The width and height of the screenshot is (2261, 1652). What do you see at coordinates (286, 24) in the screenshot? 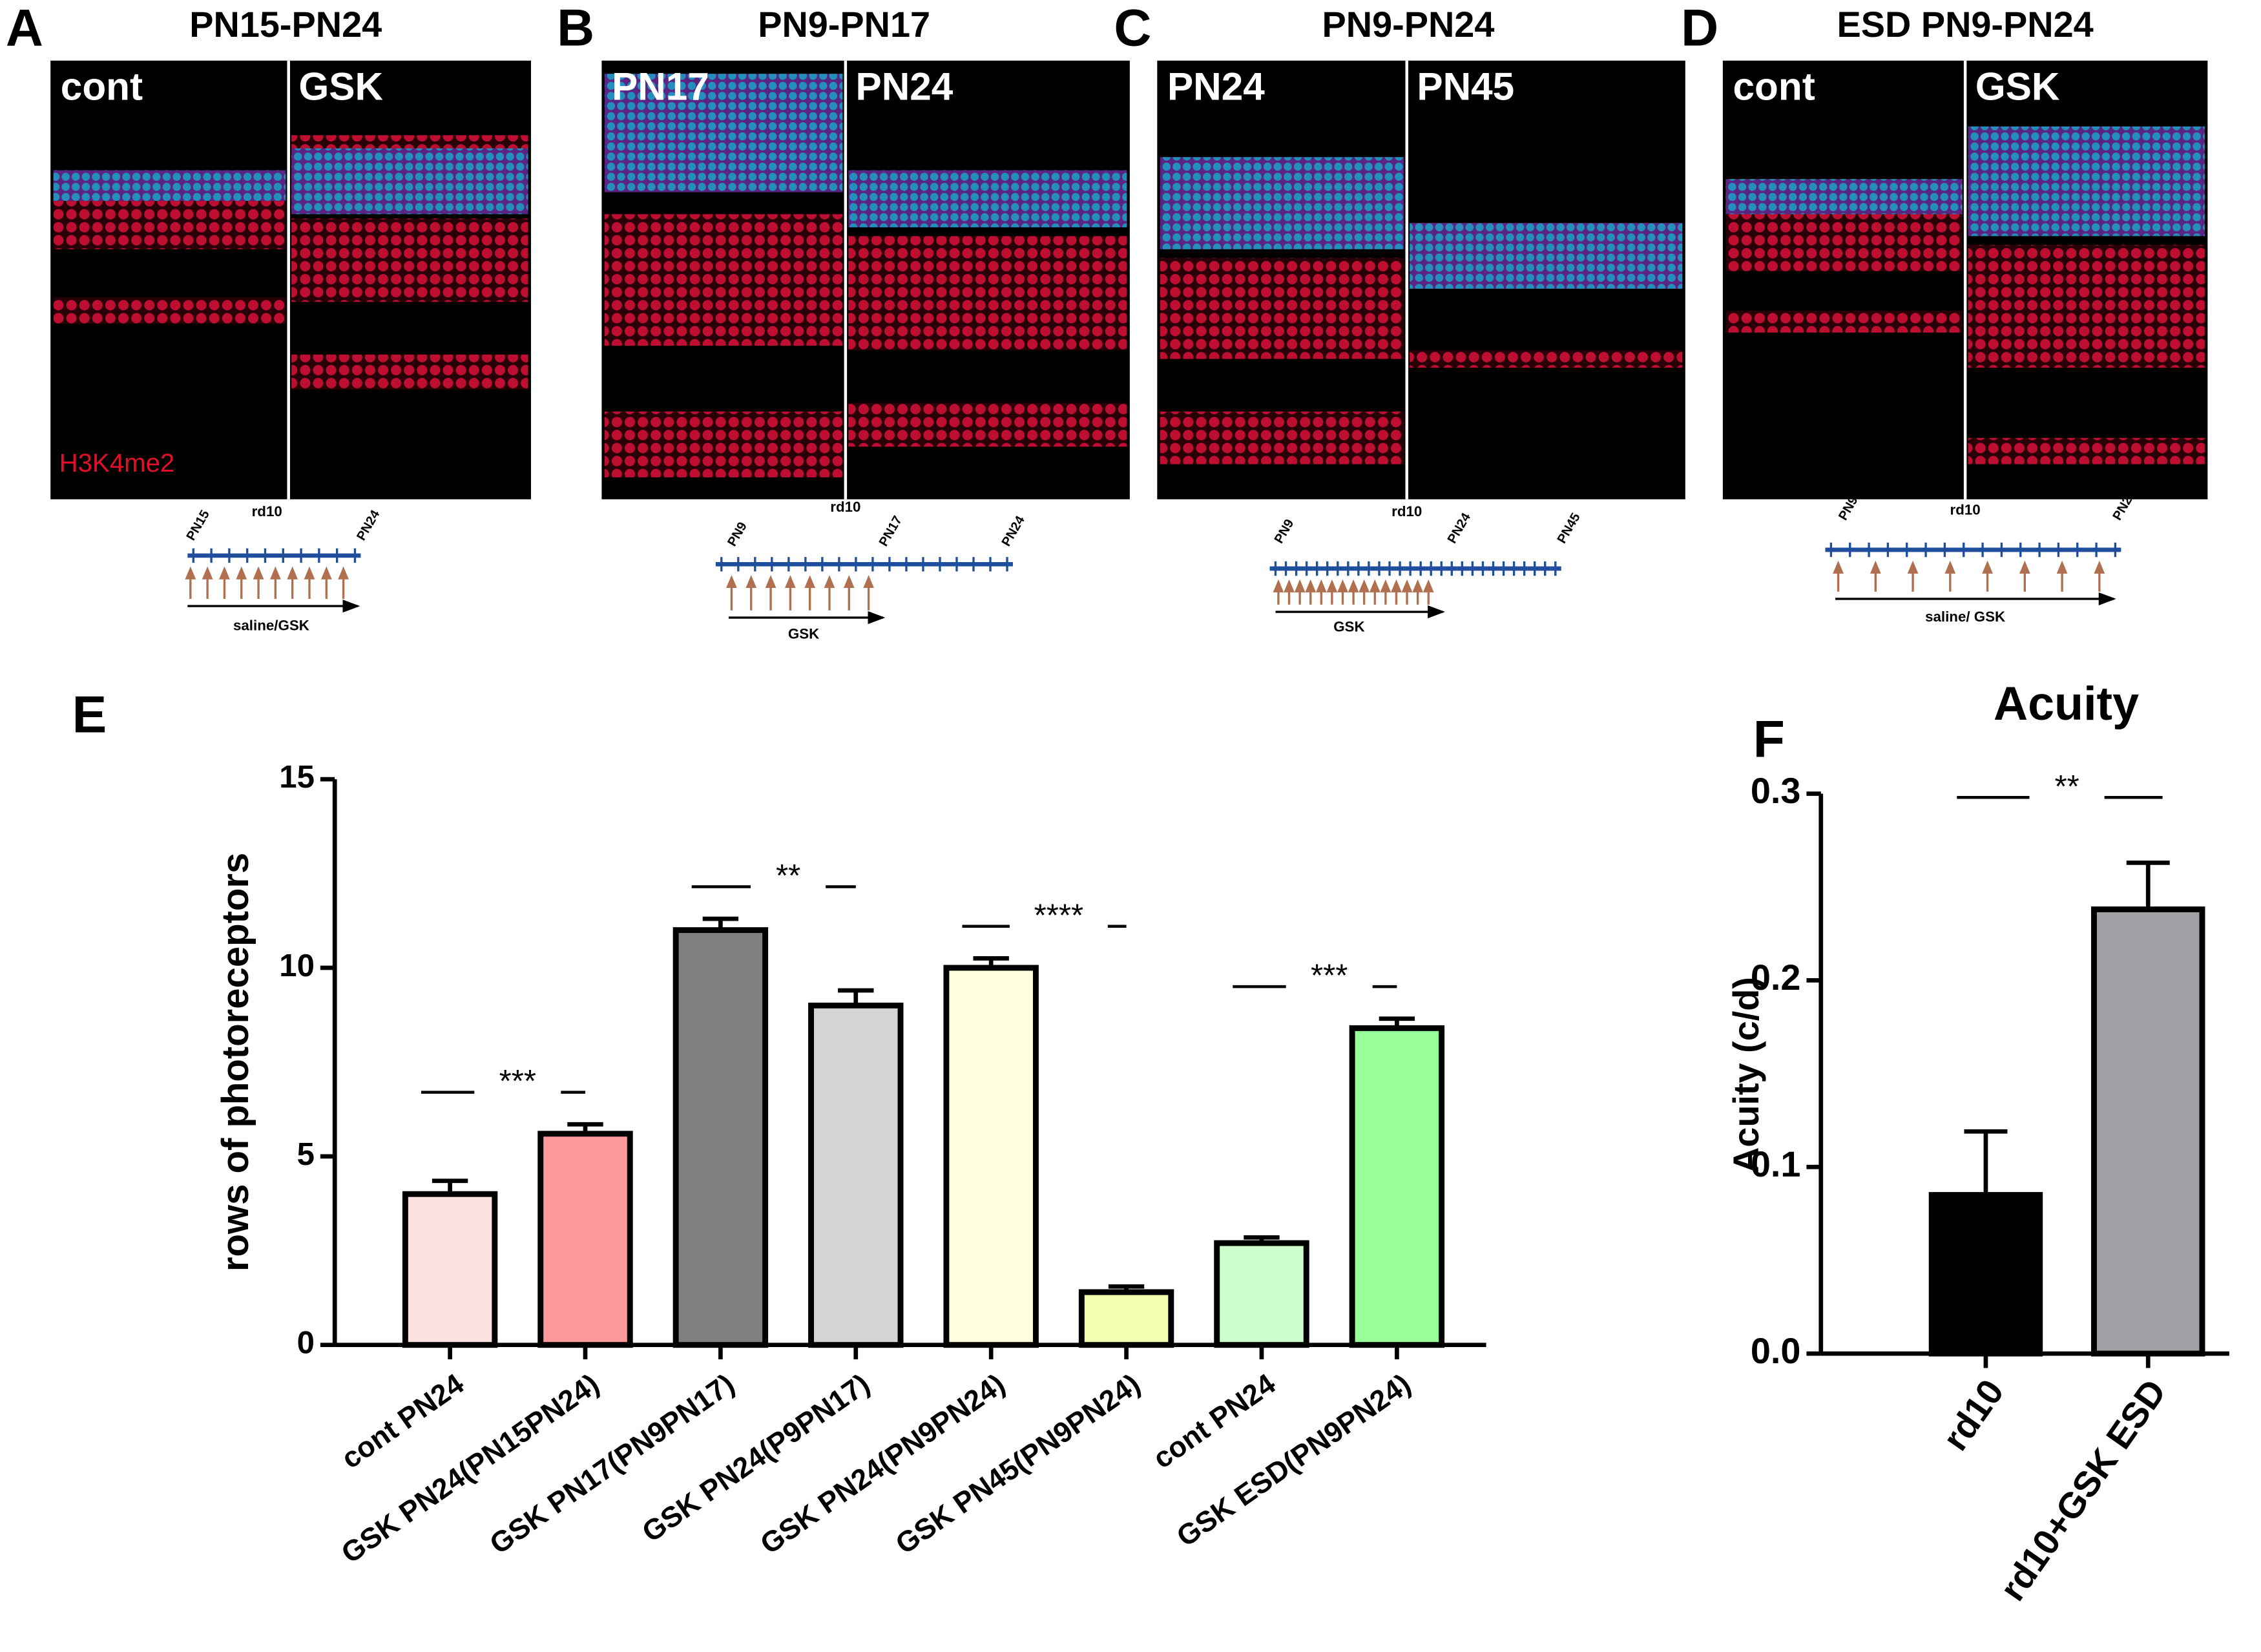
I see `panel-title: PN15-PN24` at bounding box center [286, 24].